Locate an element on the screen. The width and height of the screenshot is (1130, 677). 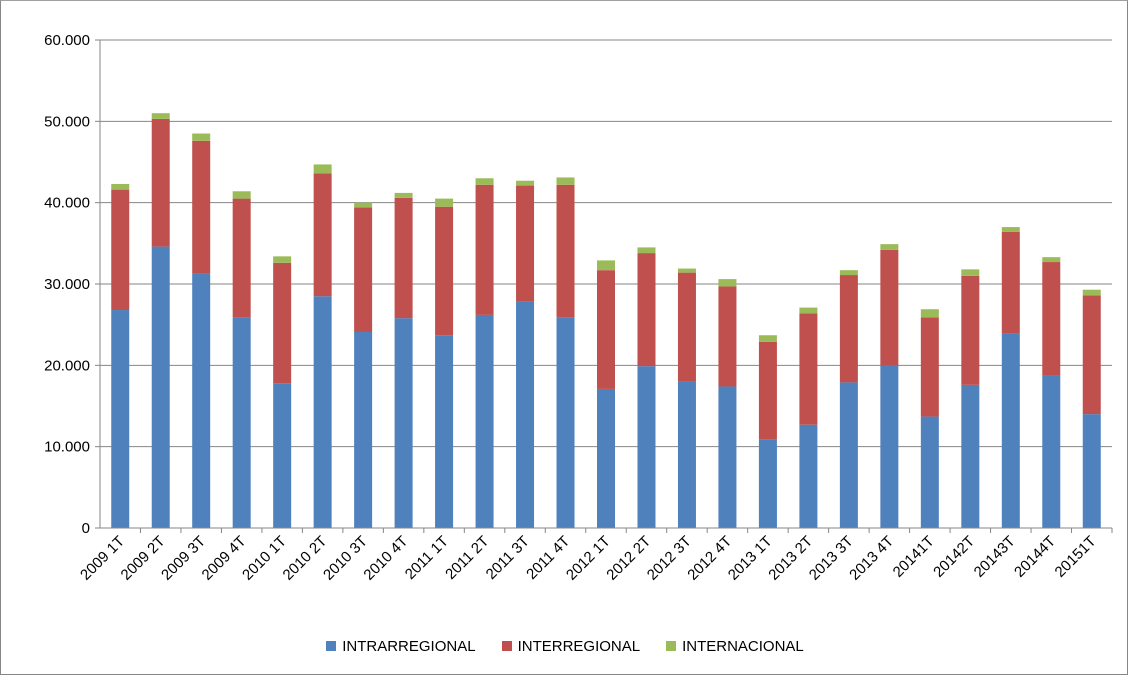
x-tick-label: 2012 4T is located at coordinates (709, 558).